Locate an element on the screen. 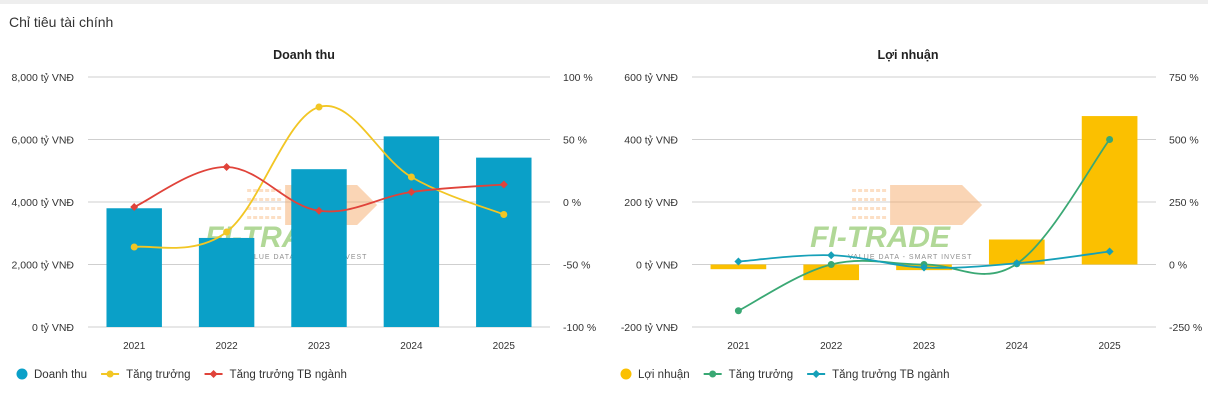  left-axis-label: 200 tỷ VNĐ is located at coordinates (651, 203).